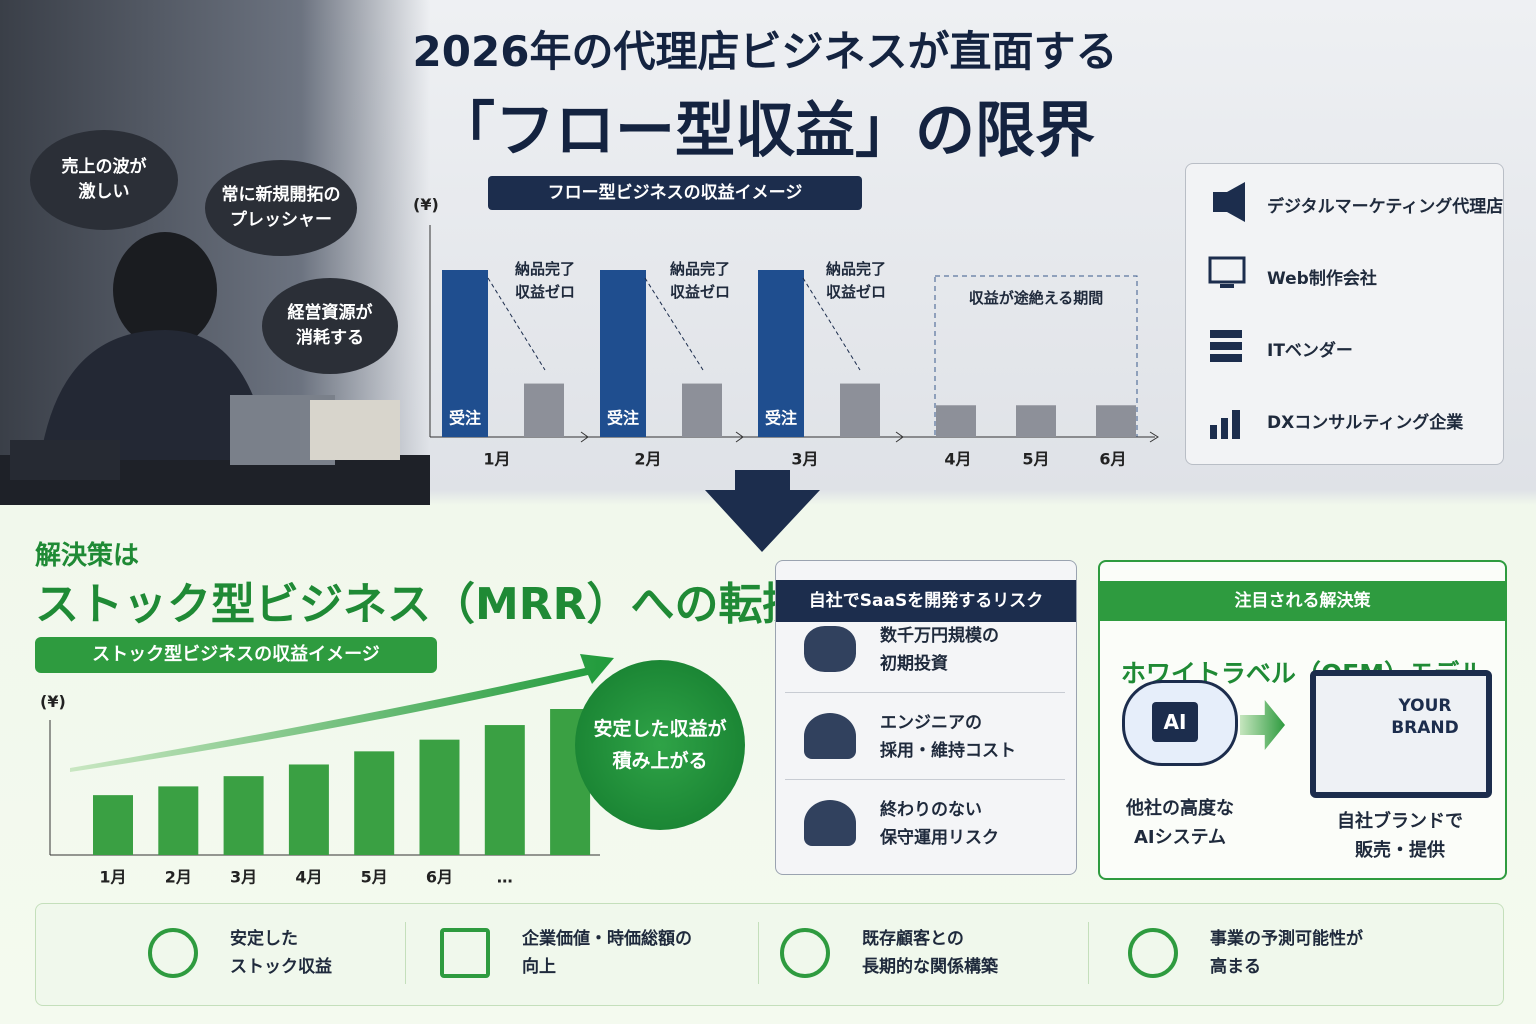  Describe the element at coordinates (1322, 279) in the screenshot. I see `agency-item: Web制作会社` at that location.